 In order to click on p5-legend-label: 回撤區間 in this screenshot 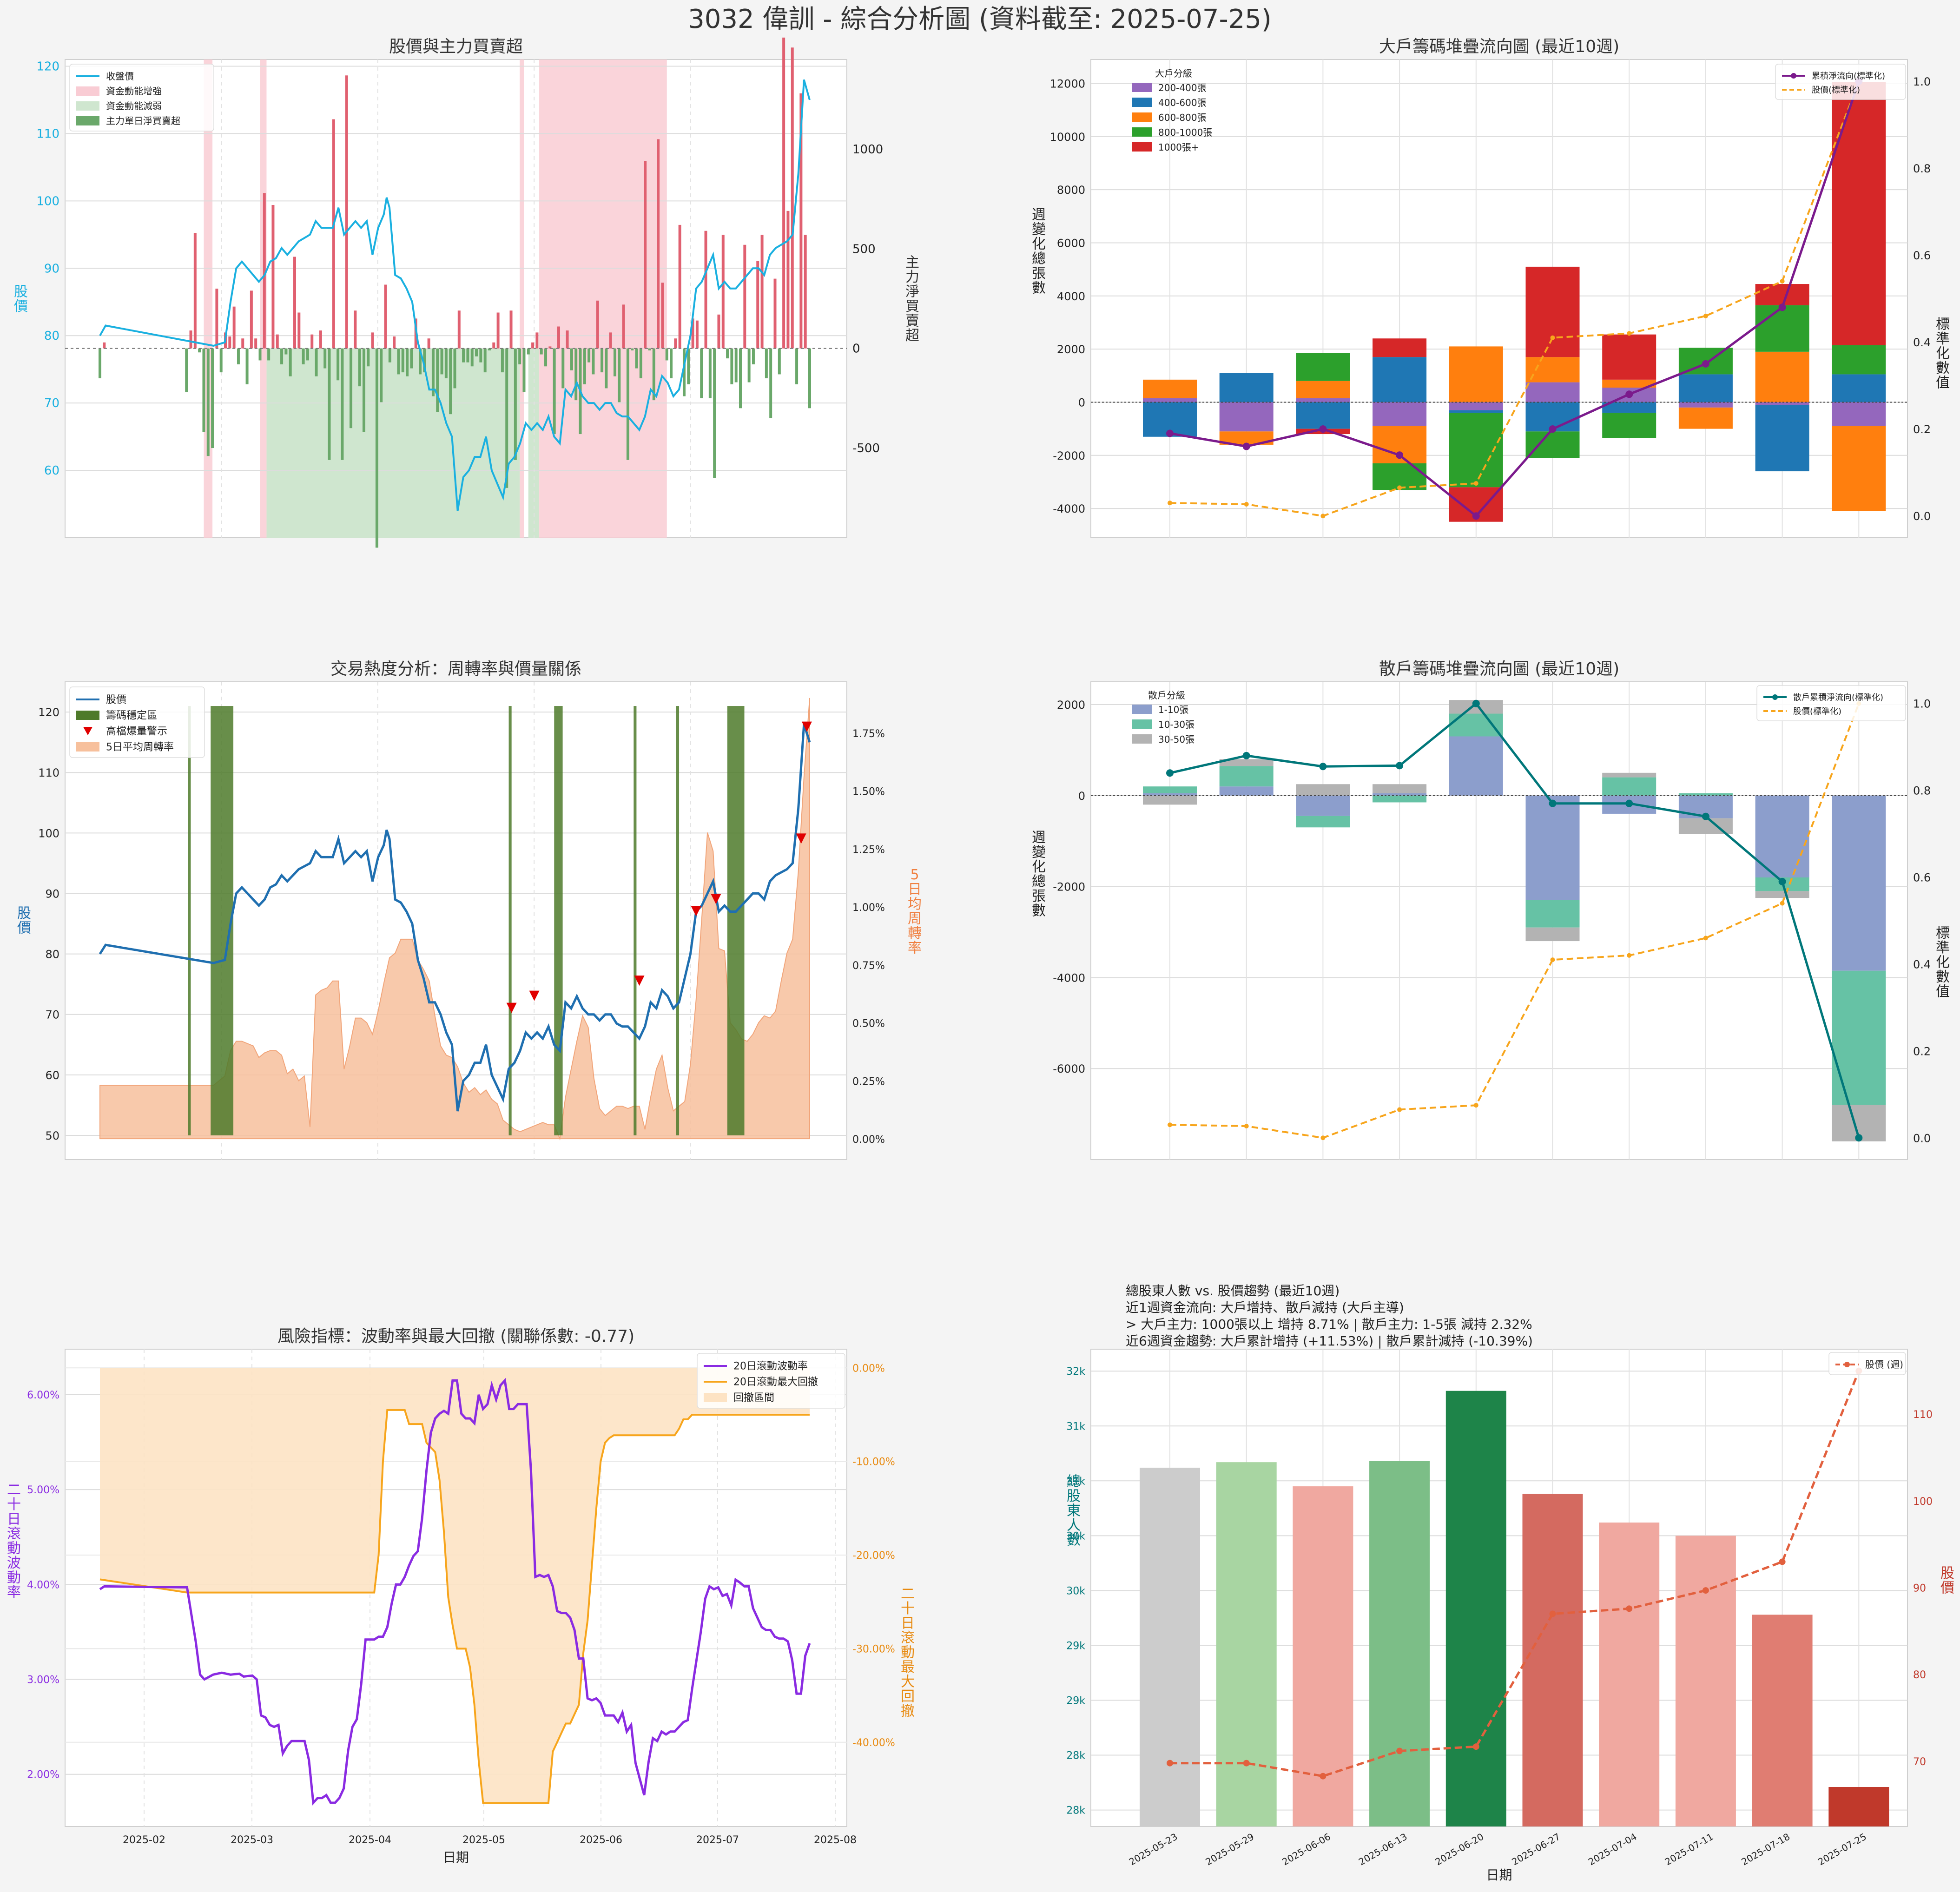, I will do `click(753, 1398)`.